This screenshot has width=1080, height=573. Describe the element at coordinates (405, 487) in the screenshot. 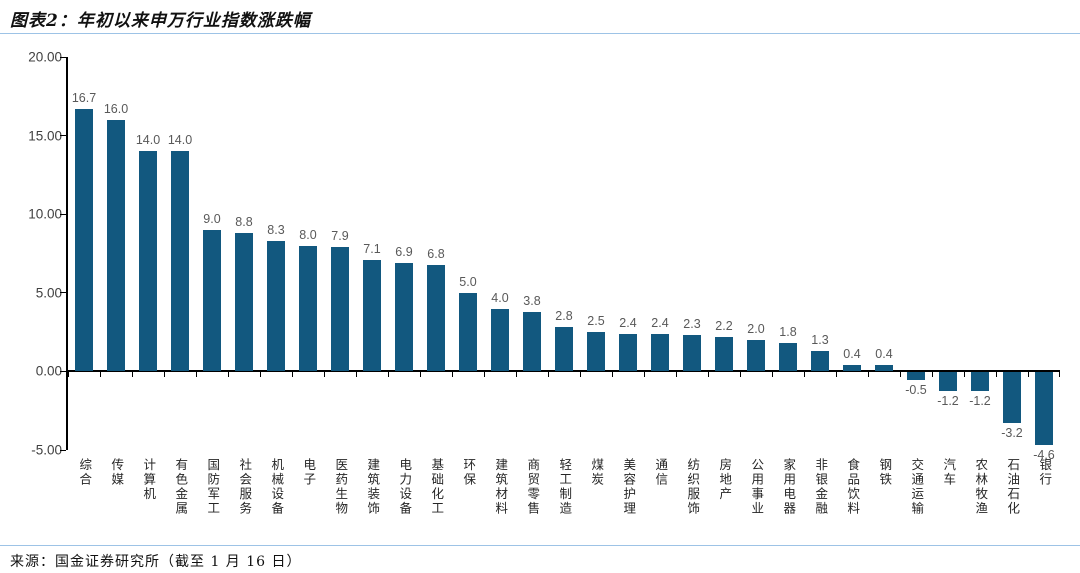

I see `category-label: 电力设备` at that location.